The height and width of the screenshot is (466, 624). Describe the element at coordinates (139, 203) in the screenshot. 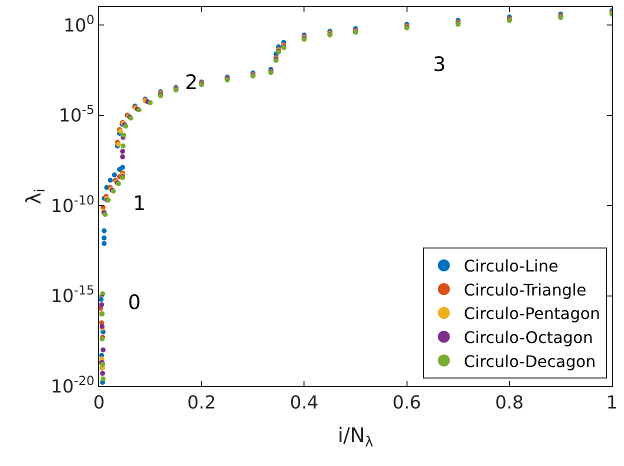

I see `annotation: 1` at that location.